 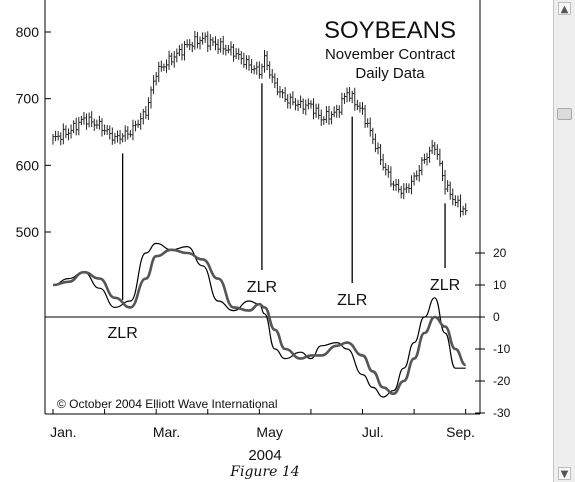 I want to click on chevron-down-icon: ▼, so click(x=564, y=473).